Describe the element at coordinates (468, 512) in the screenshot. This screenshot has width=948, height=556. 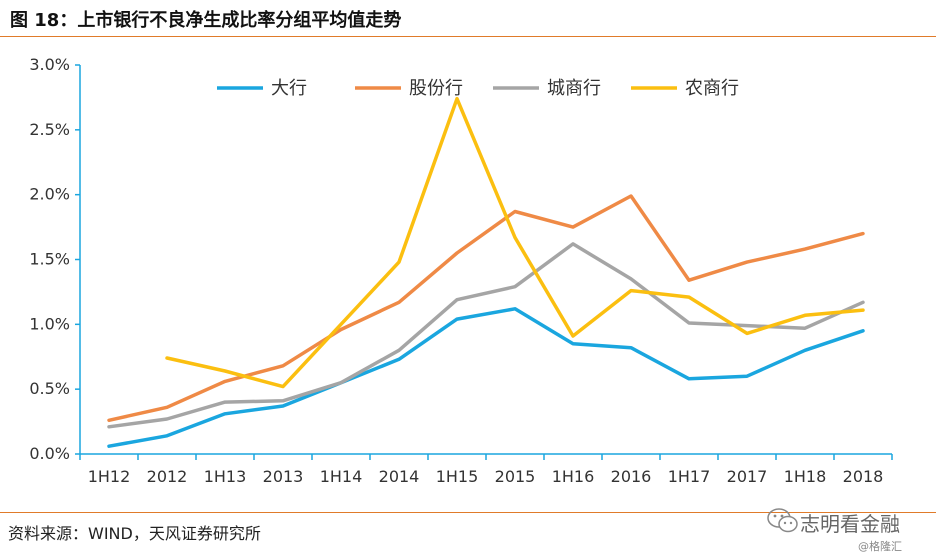
I see `bottom-divider` at that location.